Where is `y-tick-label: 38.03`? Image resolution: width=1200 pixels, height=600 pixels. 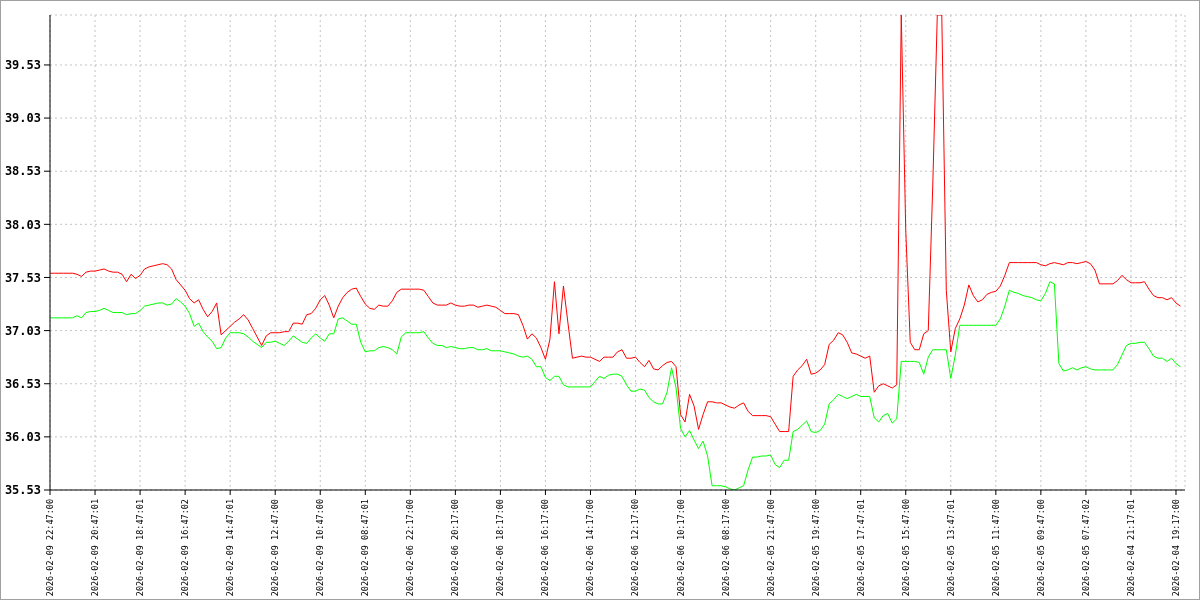 y-tick-label: 38.03 is located at coordinates (22, 224).